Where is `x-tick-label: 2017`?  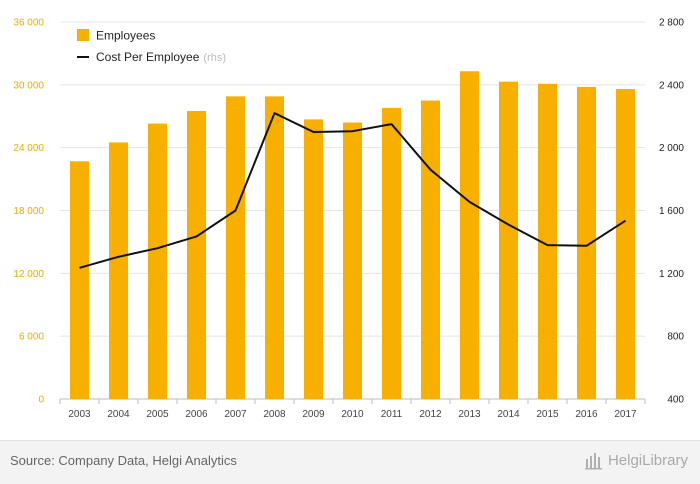 x-tick-label: 2017 is located at coordinates (625, 414).